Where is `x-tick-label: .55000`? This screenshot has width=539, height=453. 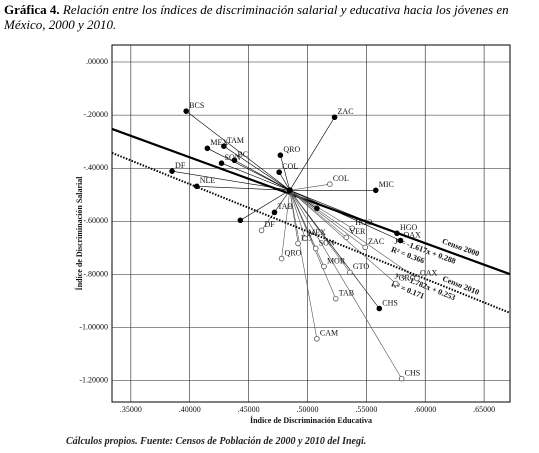 x-tick-label: .55000 is located at coordinates (366, 409).